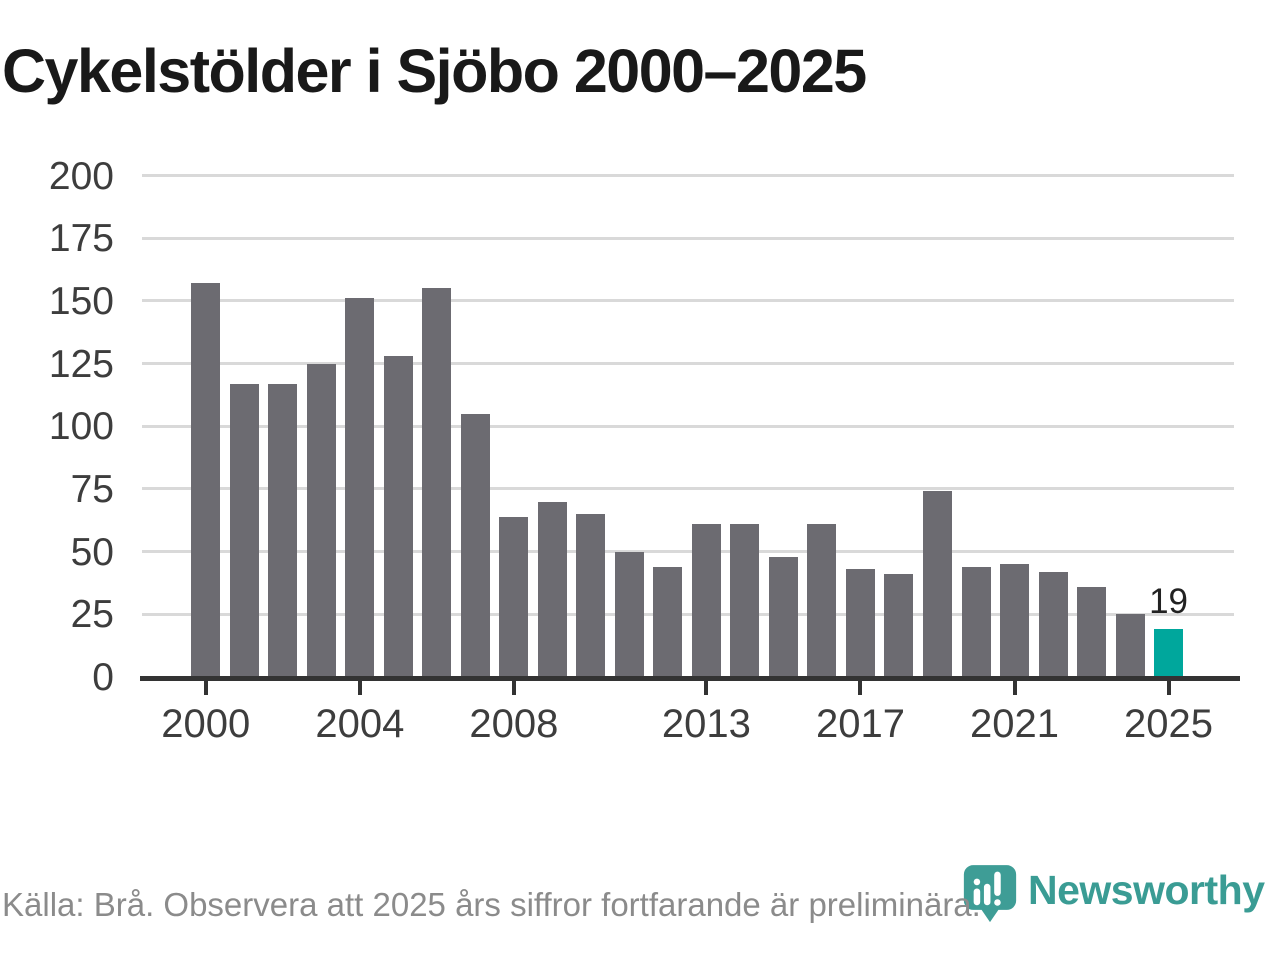  What do you see at coordinates (990, 894) in the screenshot?
I see `newsworthy-logo-icon` at bounding box center [990, 894].